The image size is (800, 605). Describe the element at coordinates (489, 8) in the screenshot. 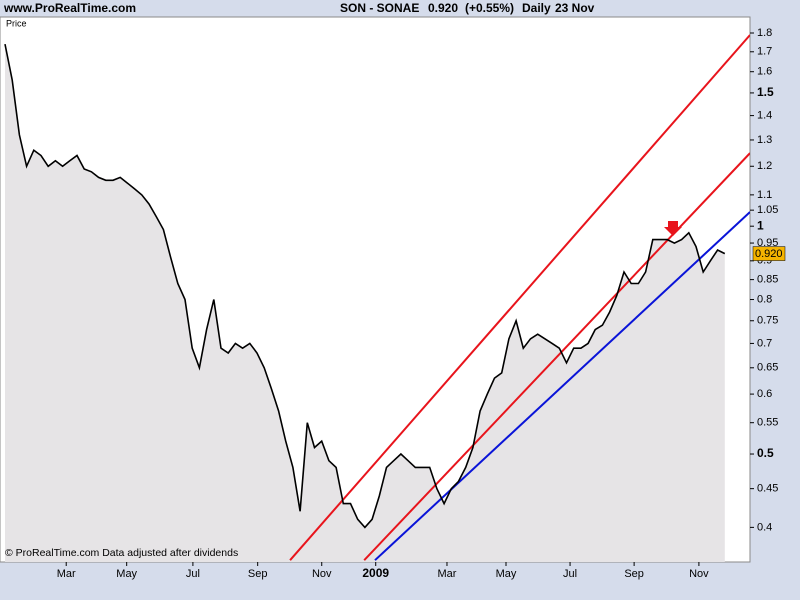

I see `change: (+0.55%)` at that location.